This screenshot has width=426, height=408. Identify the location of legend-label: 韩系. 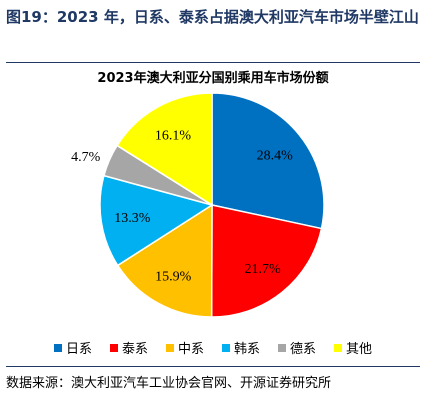
(247, 349).